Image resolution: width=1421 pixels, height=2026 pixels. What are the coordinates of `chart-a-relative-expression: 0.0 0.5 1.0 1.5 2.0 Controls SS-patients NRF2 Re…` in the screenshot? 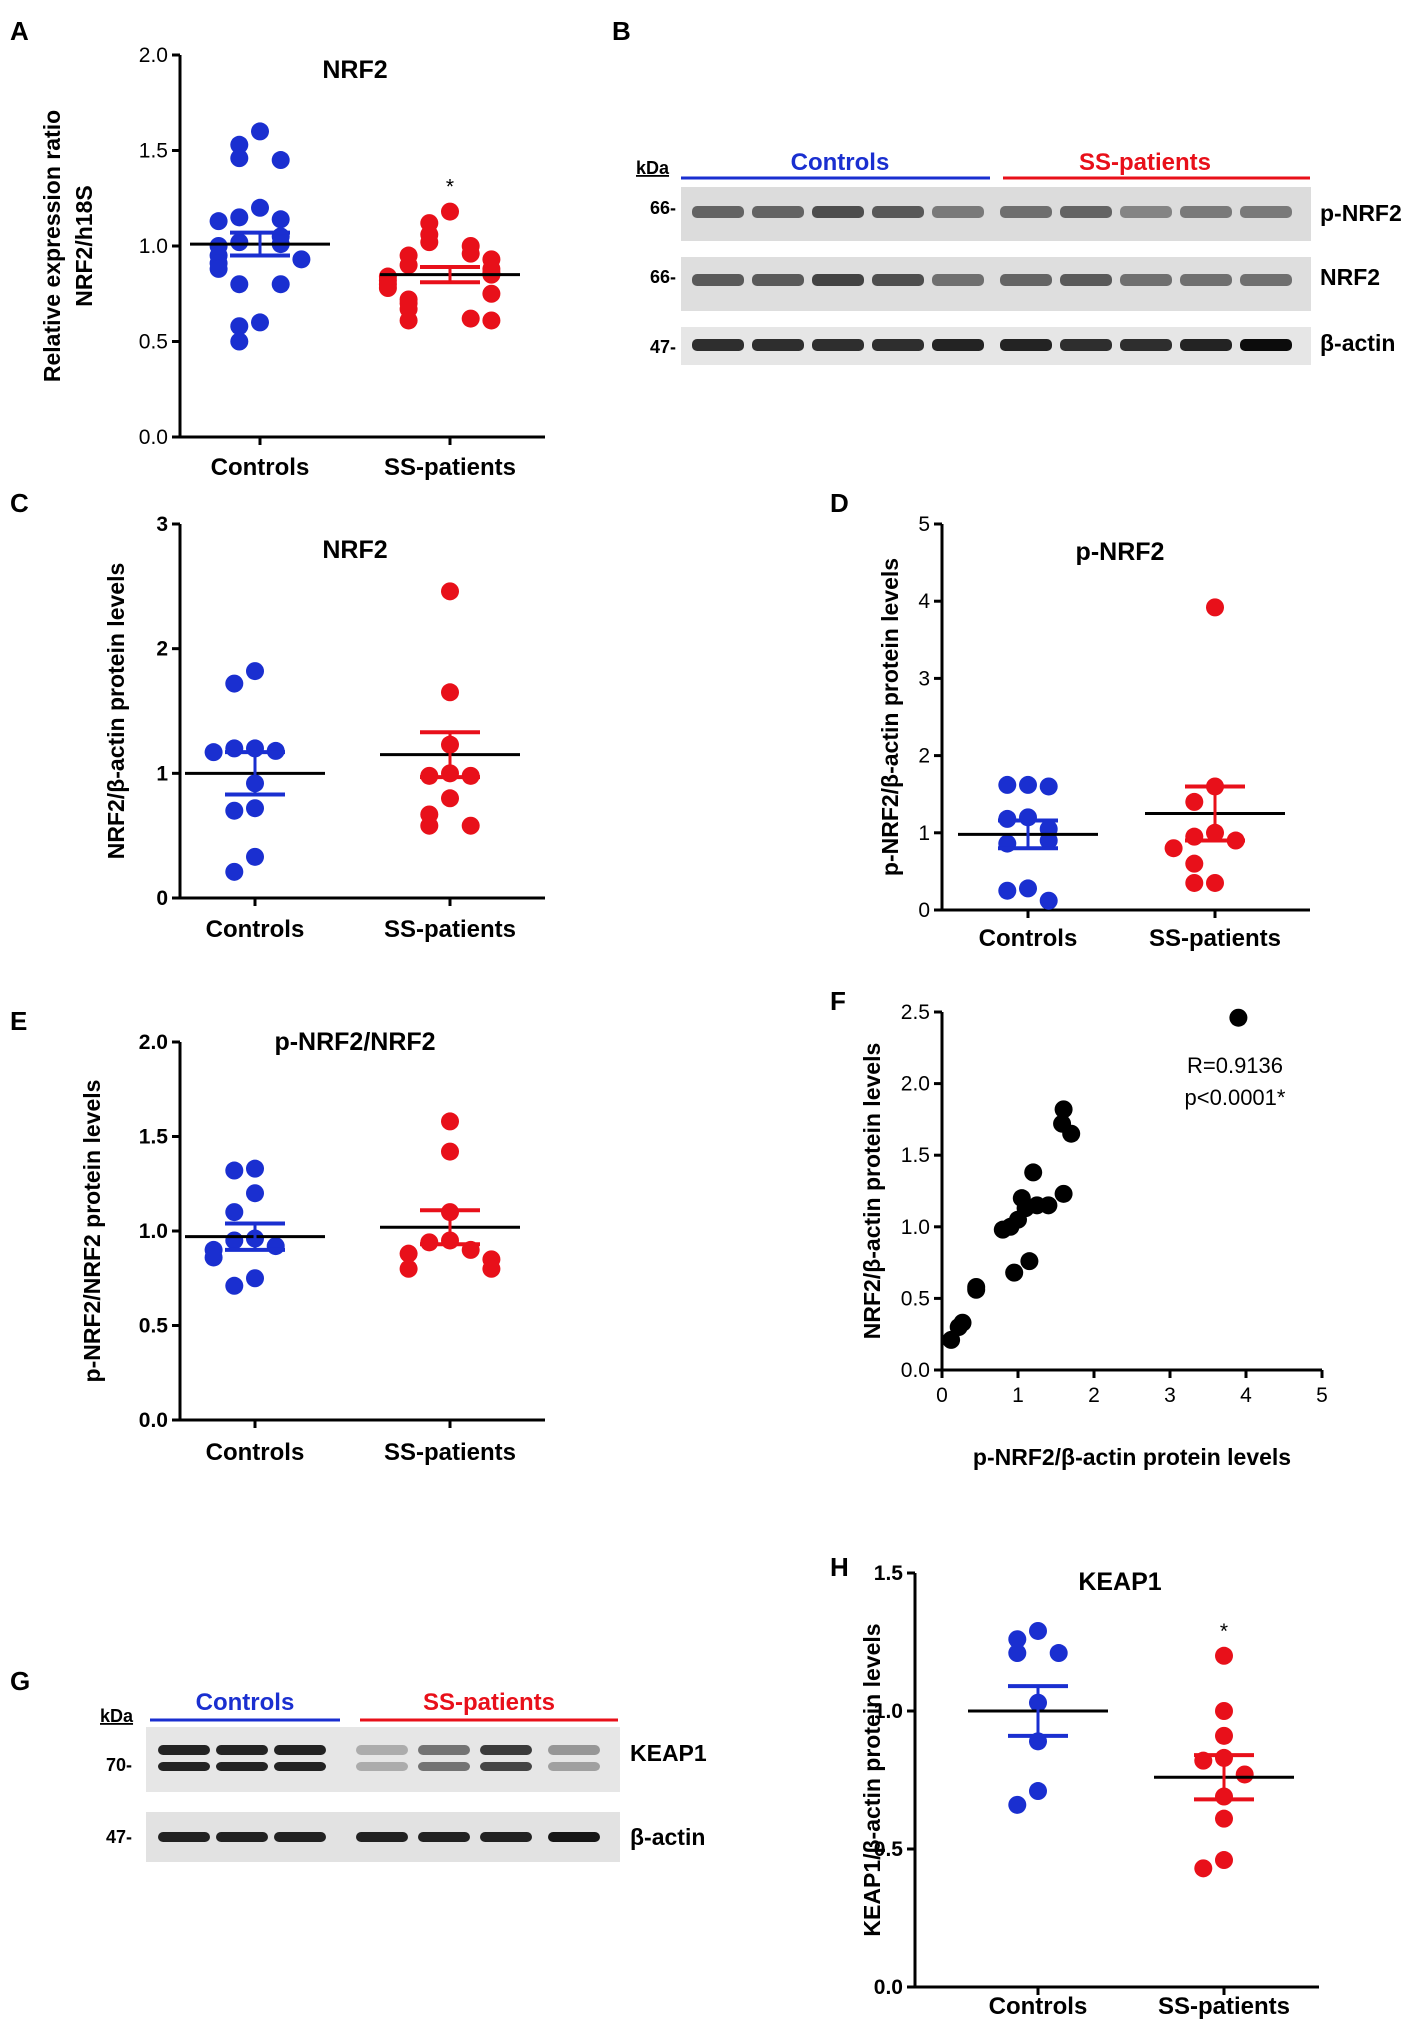 It's located at (292, 262).